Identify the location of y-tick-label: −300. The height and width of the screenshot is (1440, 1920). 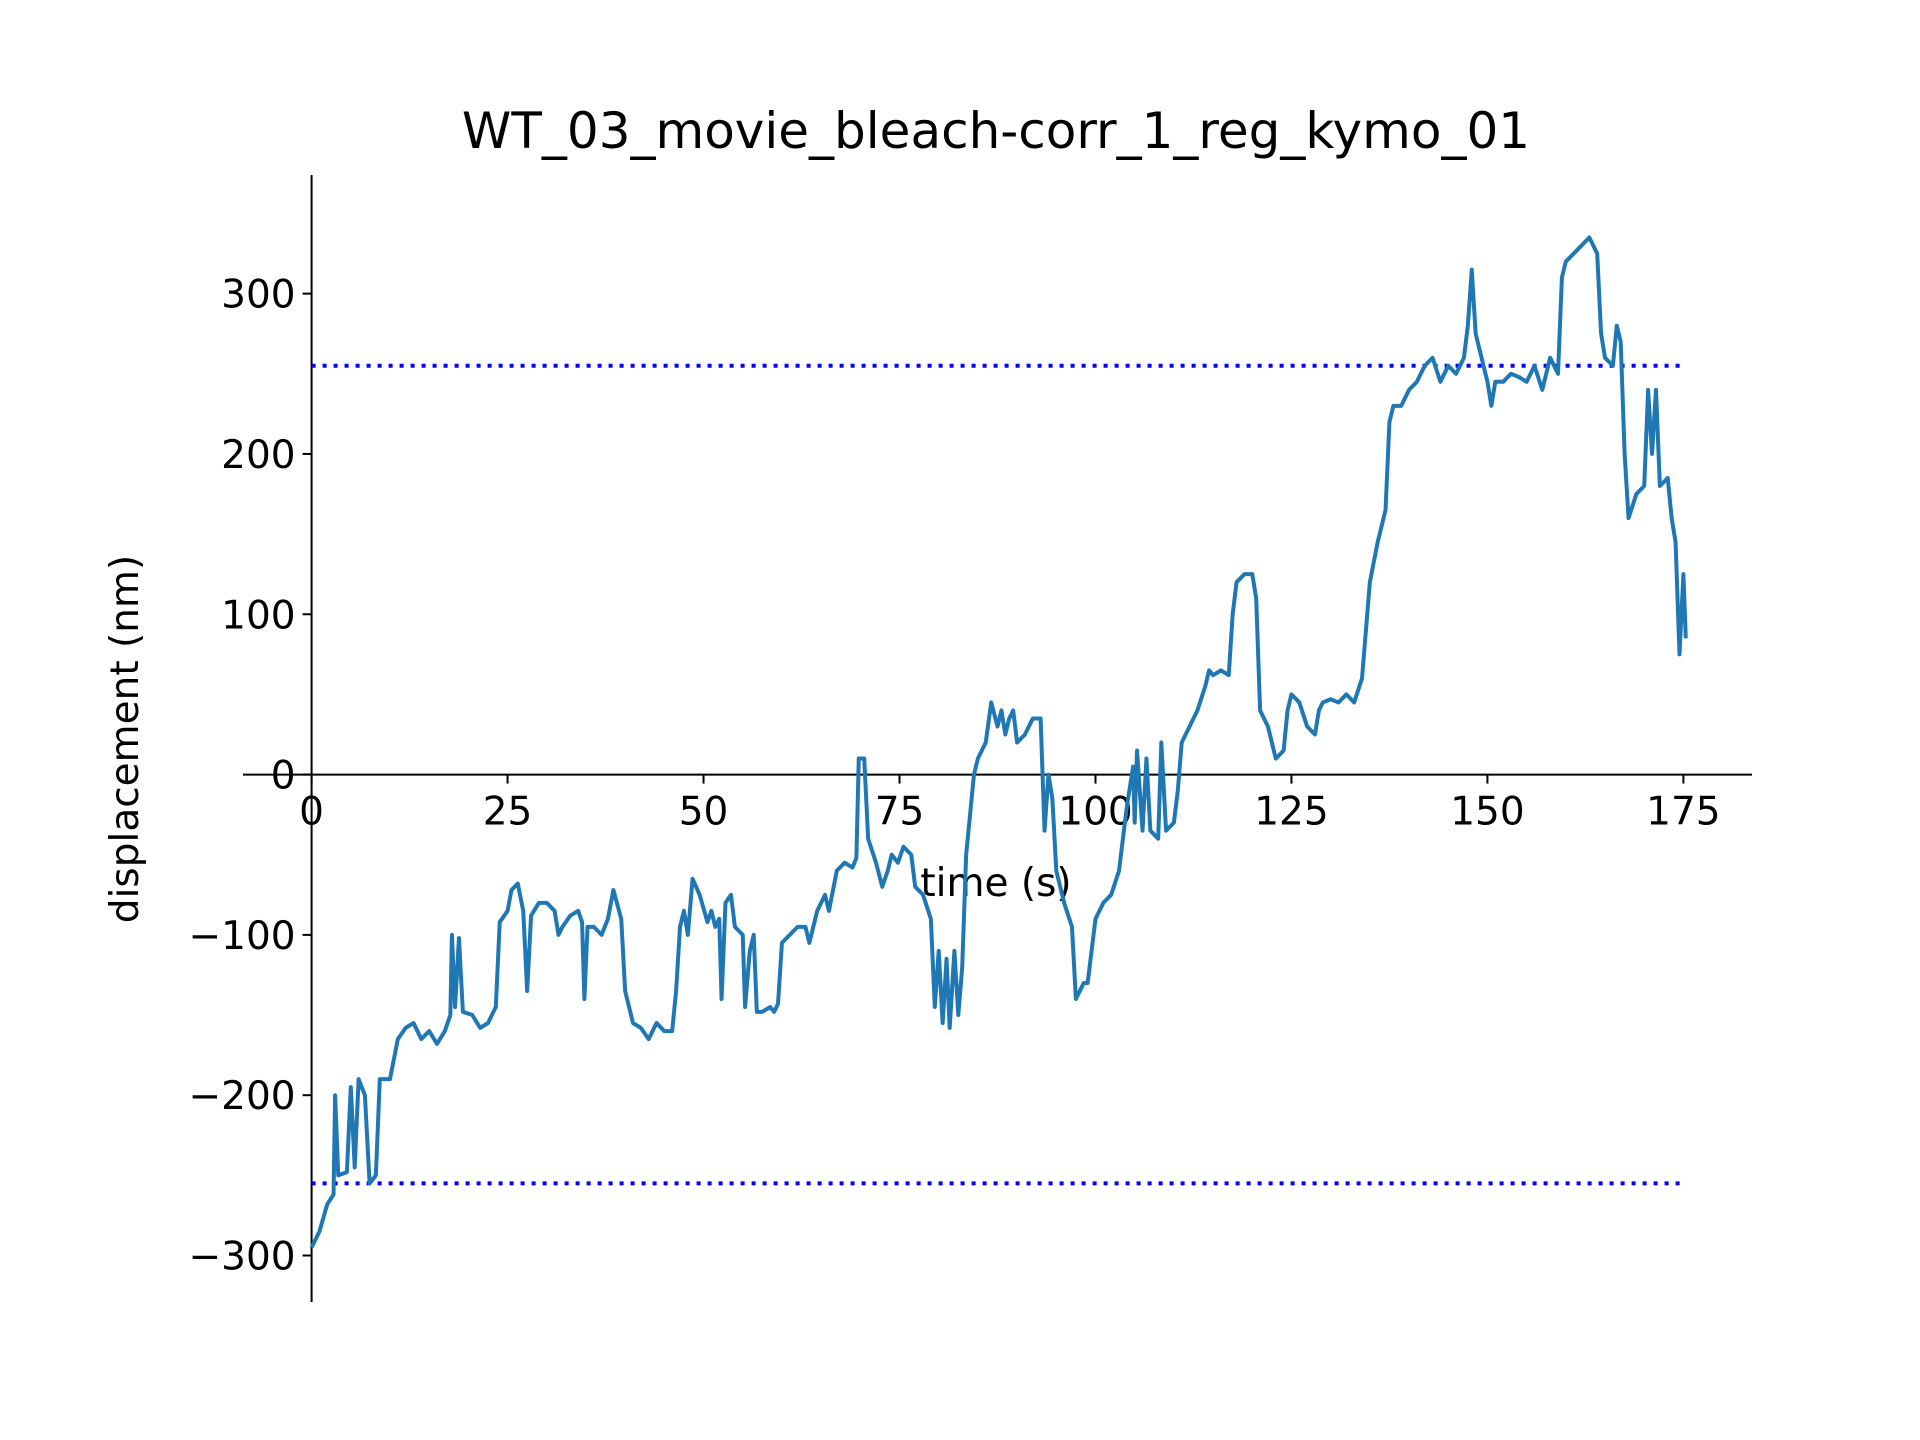
(241, 1257).